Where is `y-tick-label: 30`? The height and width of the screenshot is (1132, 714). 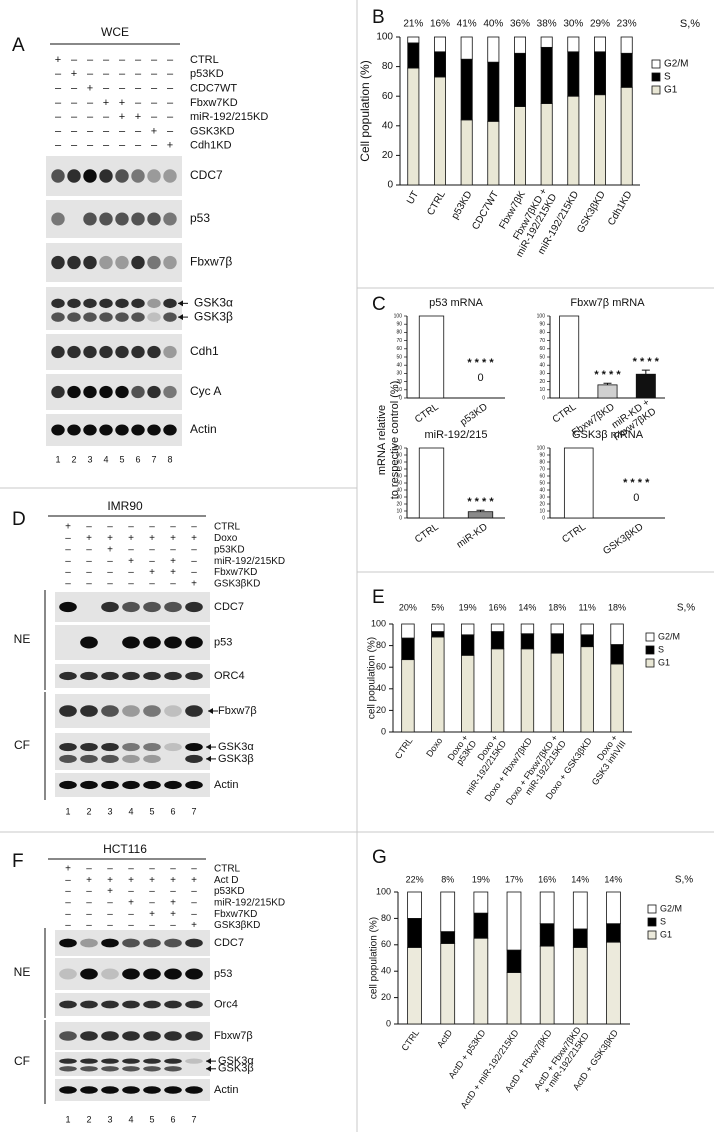
y-tick-label: 30 is located at coordinates (399, 374).